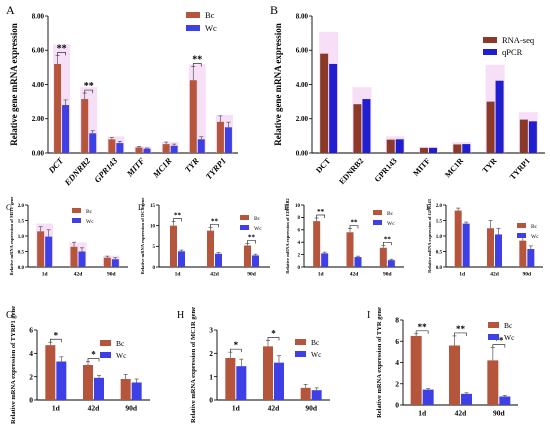  I want to click on panel-a-legend-label: Bc, so click(210, 15).